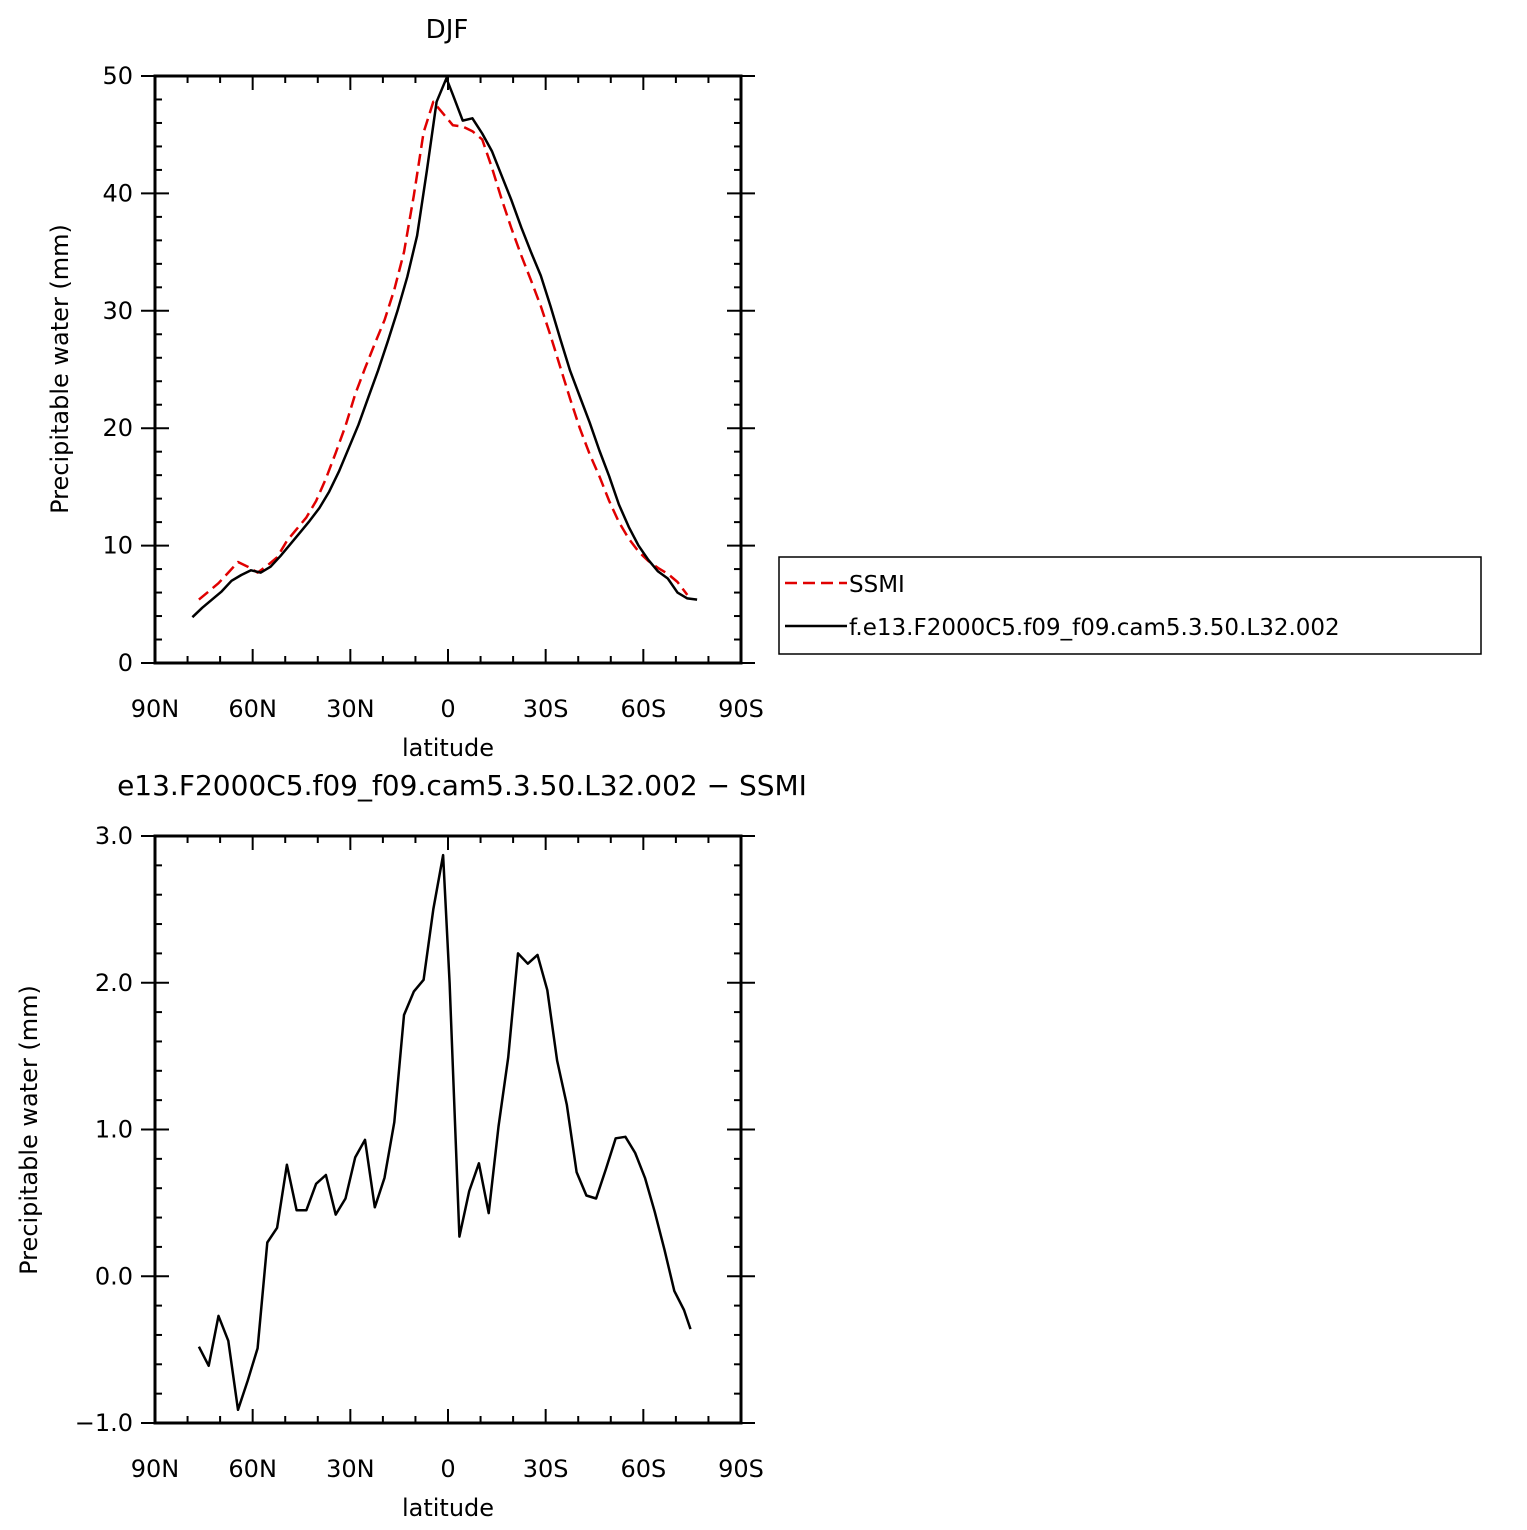  Describe the element at coordinates (117, 76) in the screenshot. I see `y-tick-label: 50` at that location.